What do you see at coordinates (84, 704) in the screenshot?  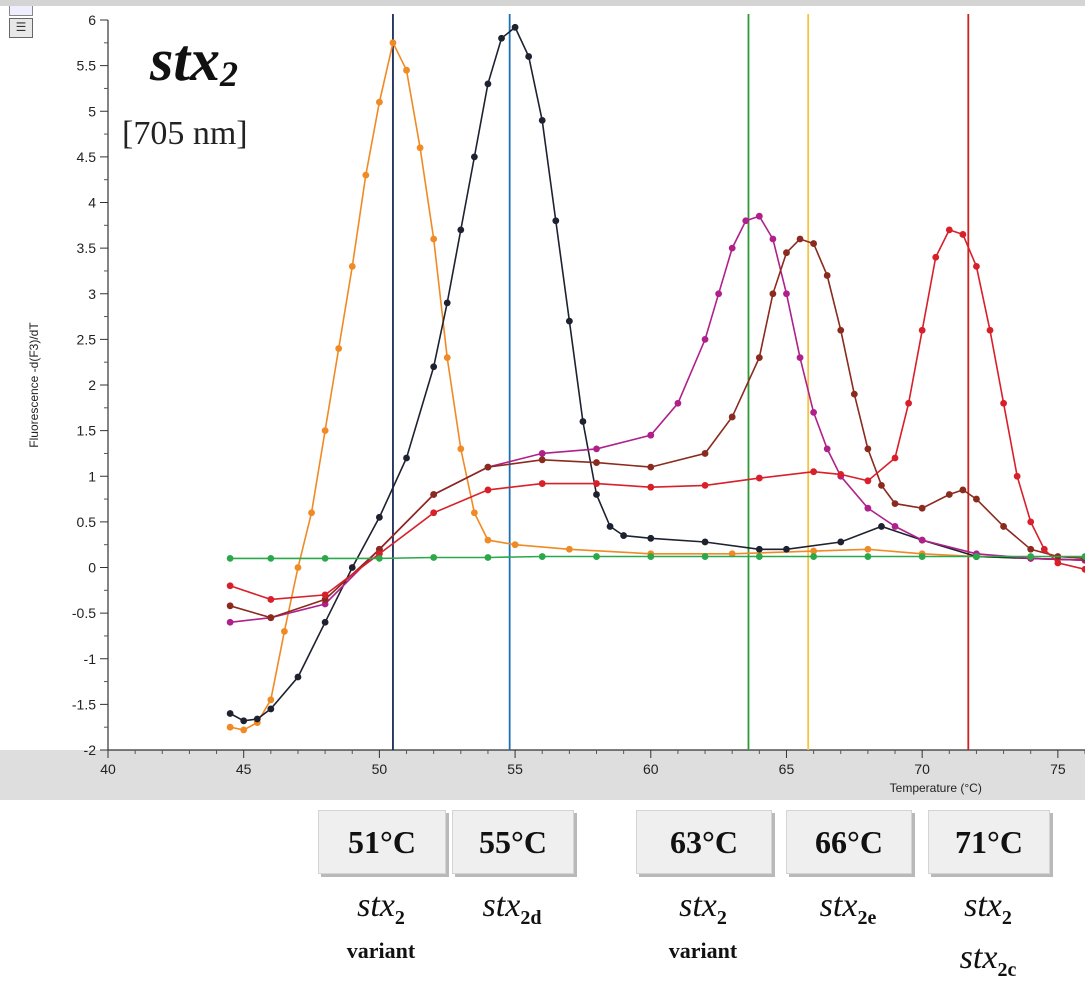 I see `y-tick-label-1: -1.5` at bounding box center [84, 704].